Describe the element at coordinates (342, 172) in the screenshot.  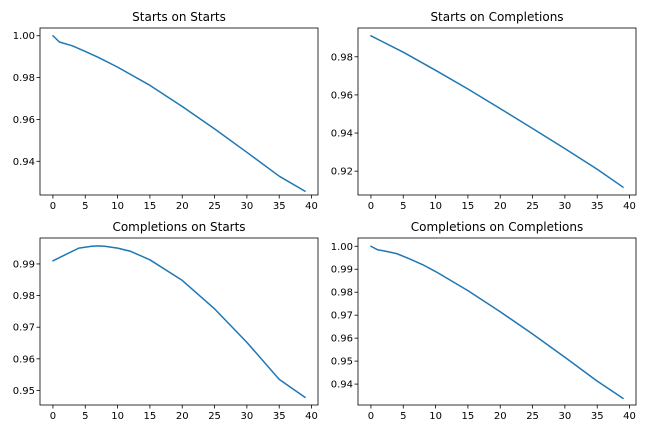
I see `y-tick-label: 0.92` at that location.